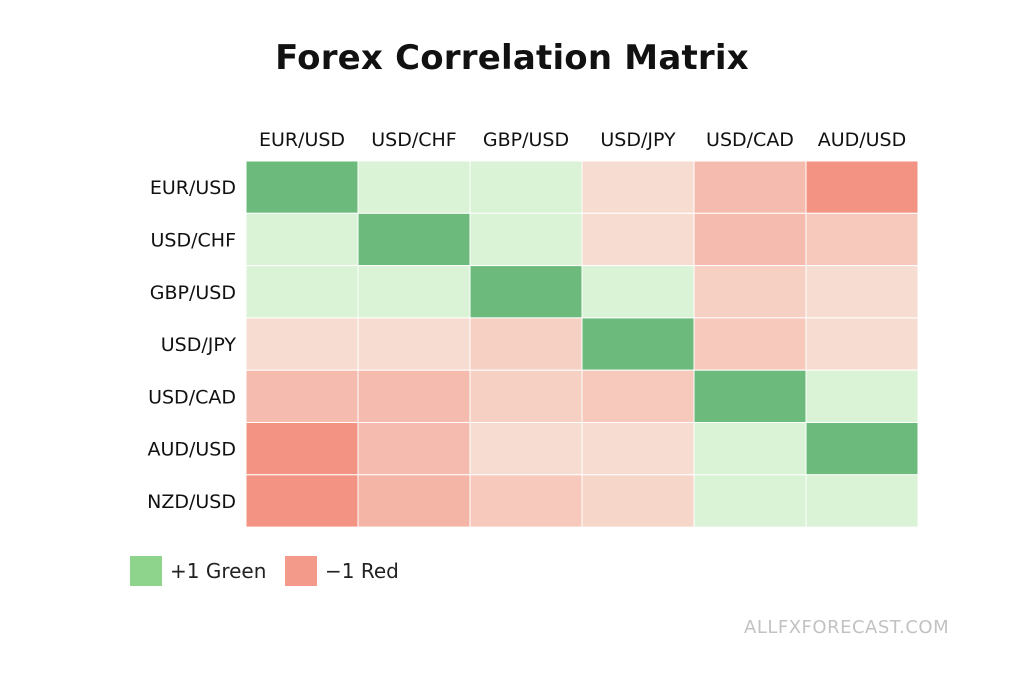 The width and height of the screenshot is (1024, 683). I want to click on column-header: GBP/USD, so click(526, 140).